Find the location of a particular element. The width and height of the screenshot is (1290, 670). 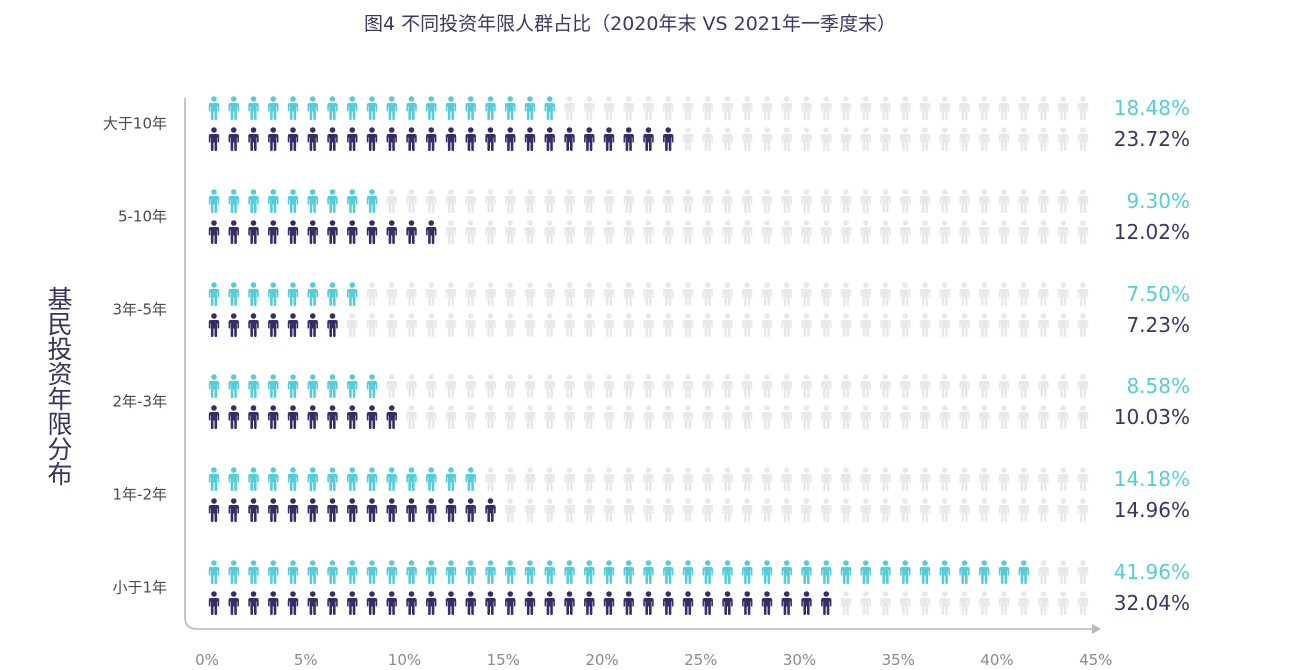

value-label-2021: 12.02% is located at coordinates (1152, 232).